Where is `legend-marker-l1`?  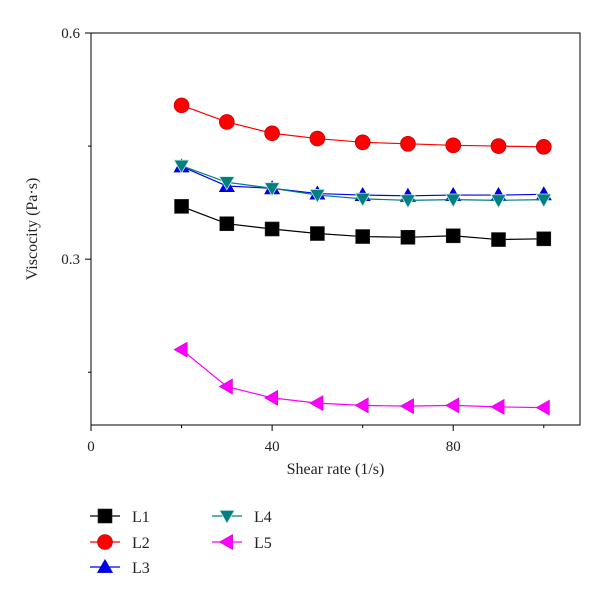
legend-marker-l1 is located at coordinates (105, 516).